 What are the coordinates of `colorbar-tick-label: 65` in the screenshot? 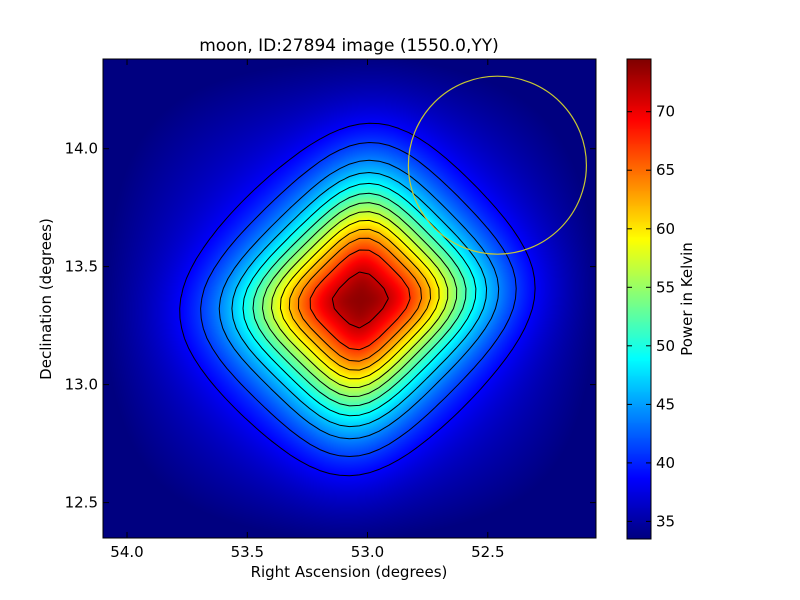 It's located at (665, 170).